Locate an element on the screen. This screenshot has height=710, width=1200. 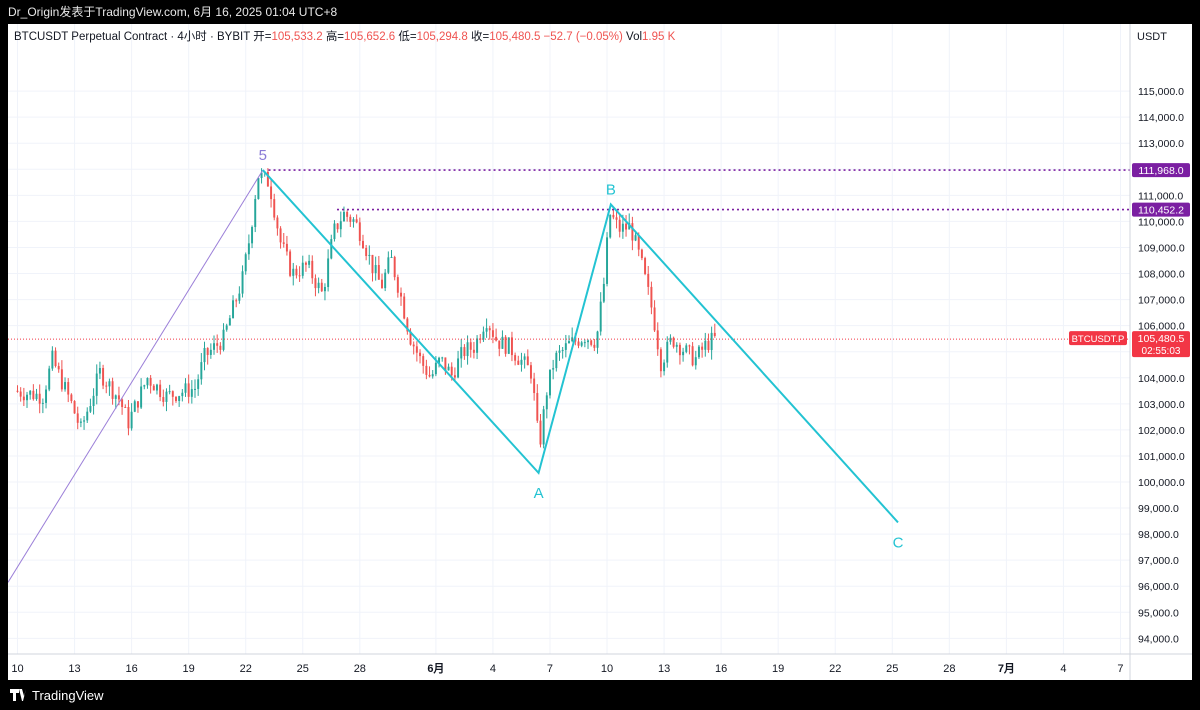
y-tick-label: 108,000.0 is located at coordinates (1161, 275).